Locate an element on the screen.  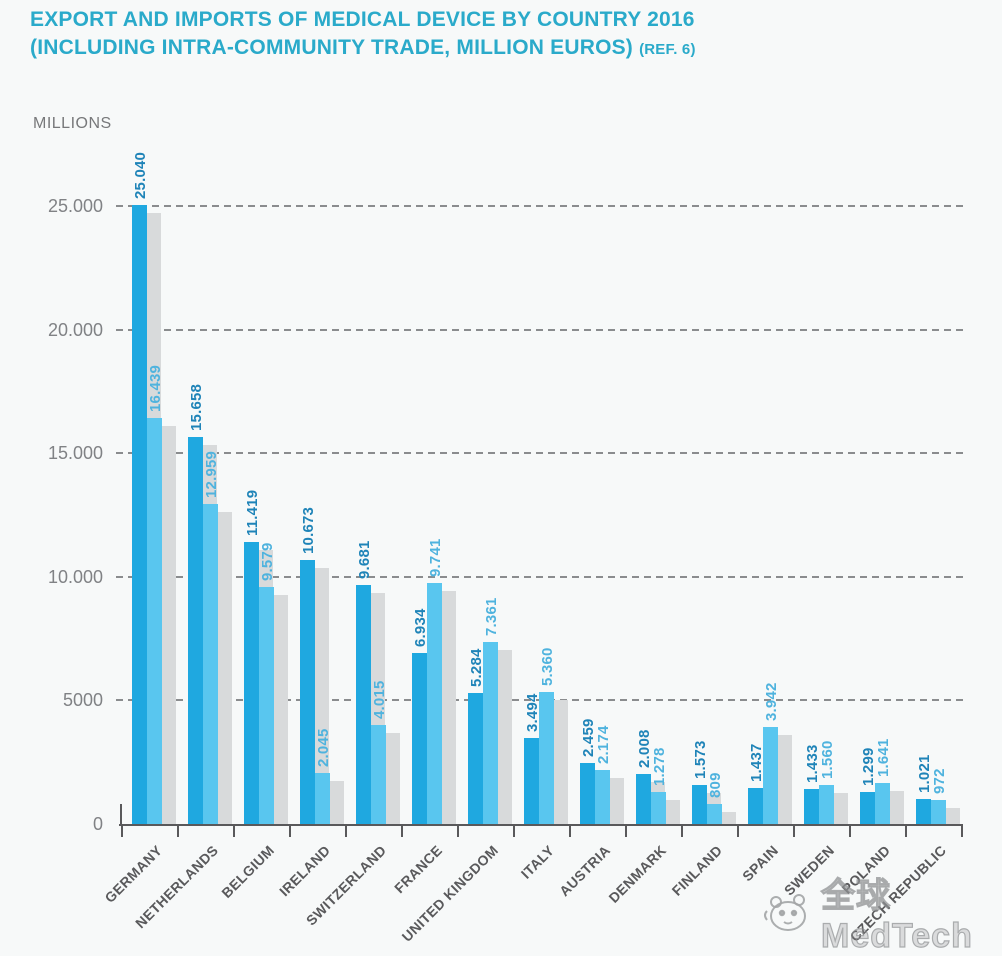
bar-export-ireland is located at coordinates (307, 692).